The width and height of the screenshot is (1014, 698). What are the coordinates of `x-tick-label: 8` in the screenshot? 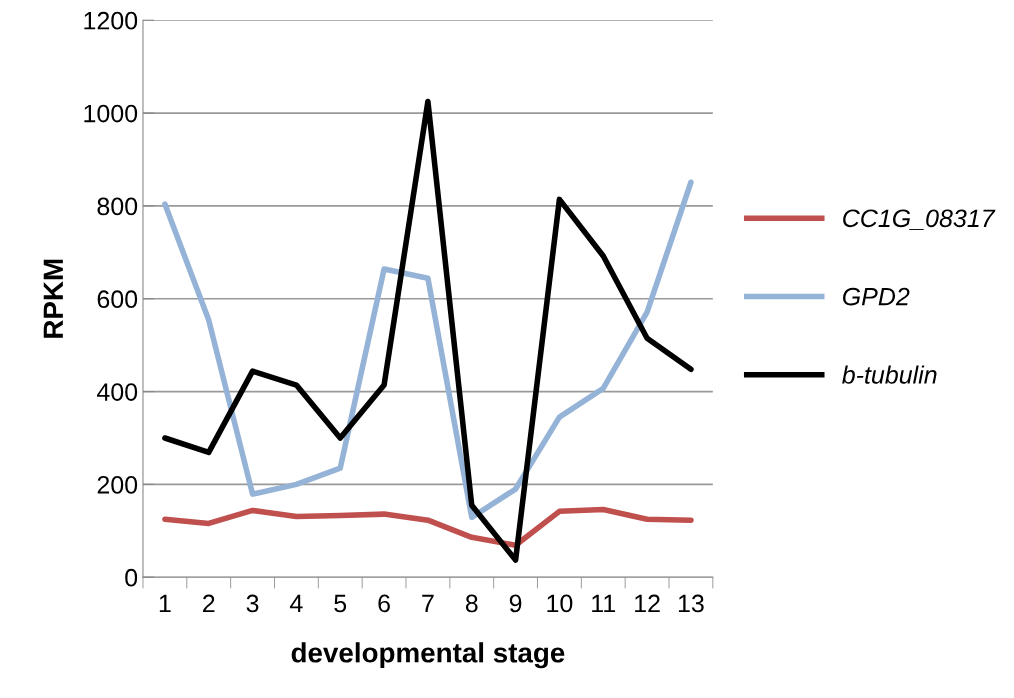 It's located at (471, 603).